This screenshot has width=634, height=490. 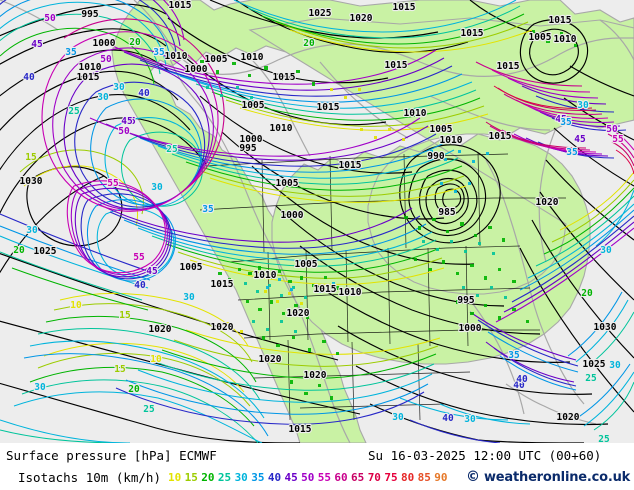 I want to click on isobar-label: 1030, so click(x=31, y=181).